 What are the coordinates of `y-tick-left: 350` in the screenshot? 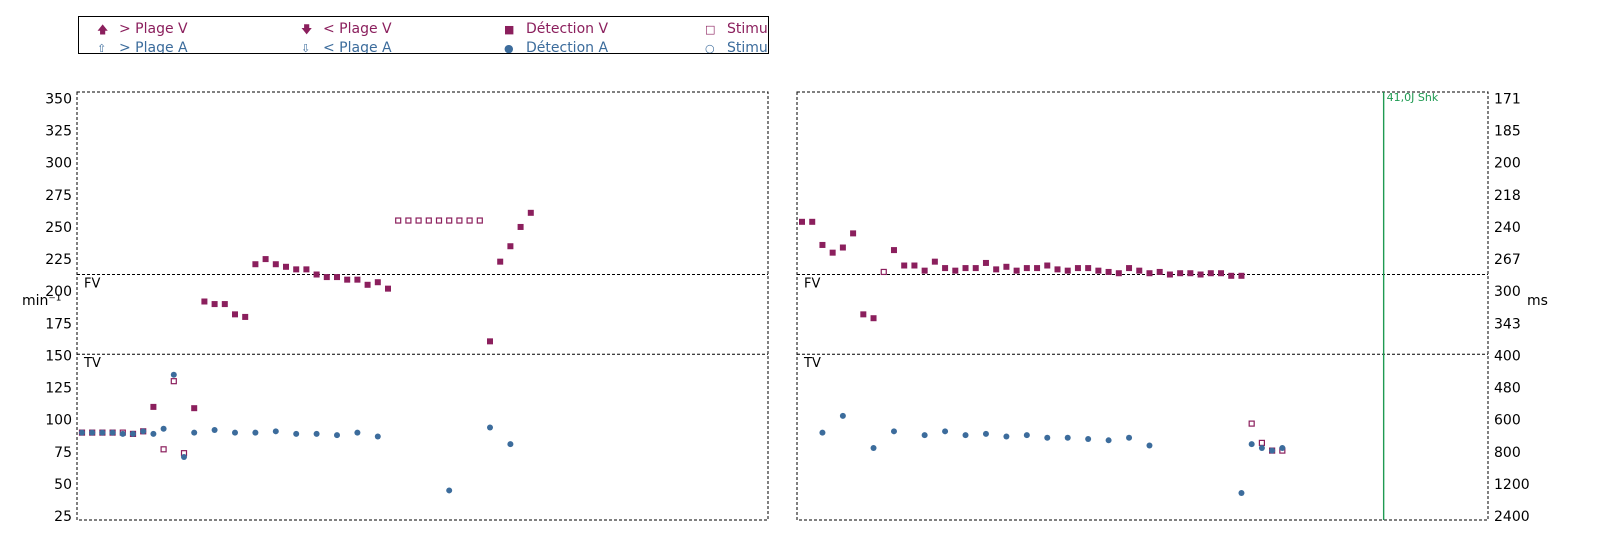 It's located at (58, 99).